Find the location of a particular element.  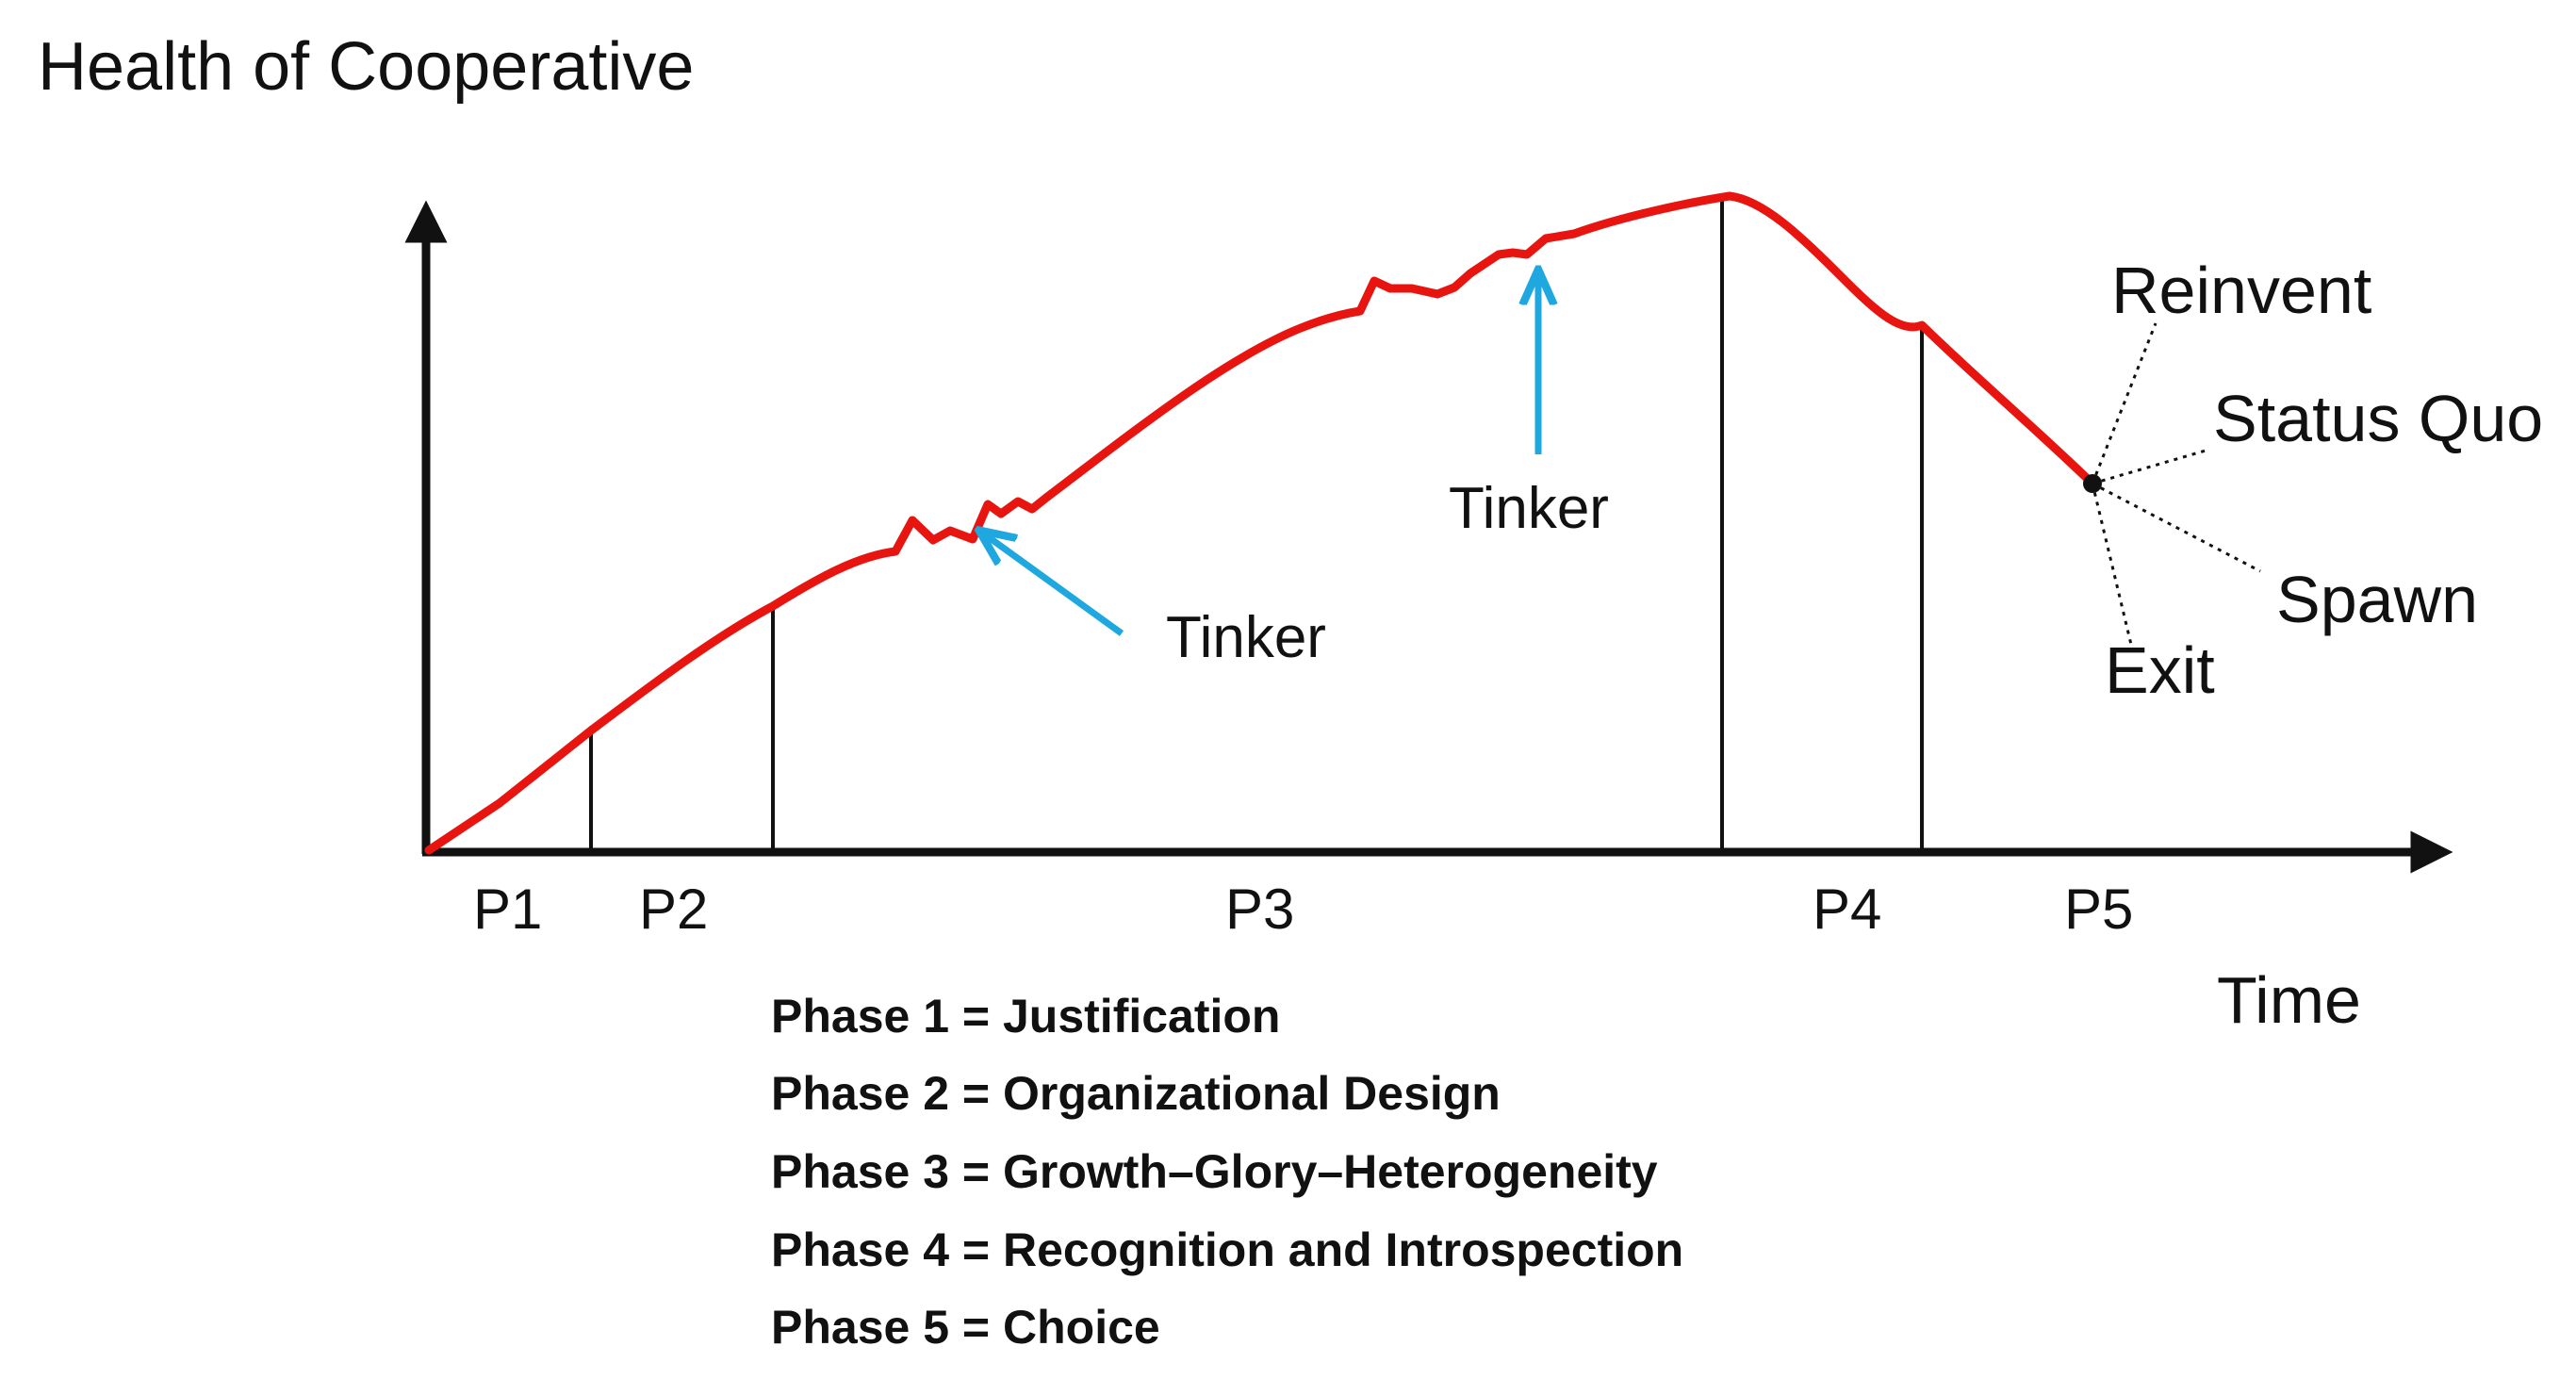

spawn-line is located at coordinates (2176, 527).